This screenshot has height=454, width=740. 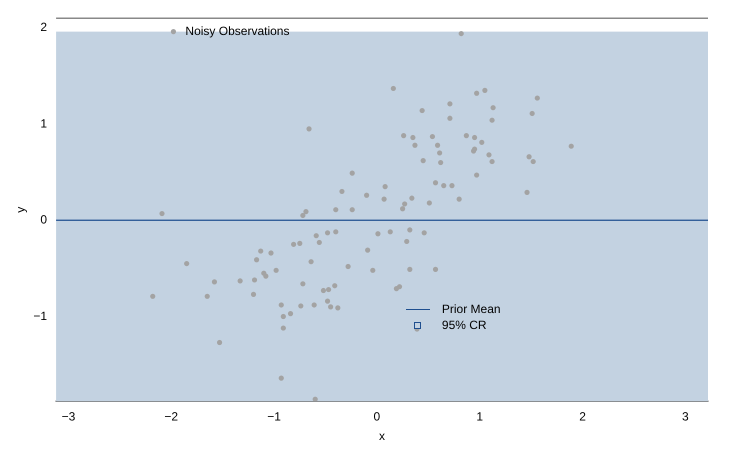 I want to click on y-tick-label: 1, so click(x=44, y=123).